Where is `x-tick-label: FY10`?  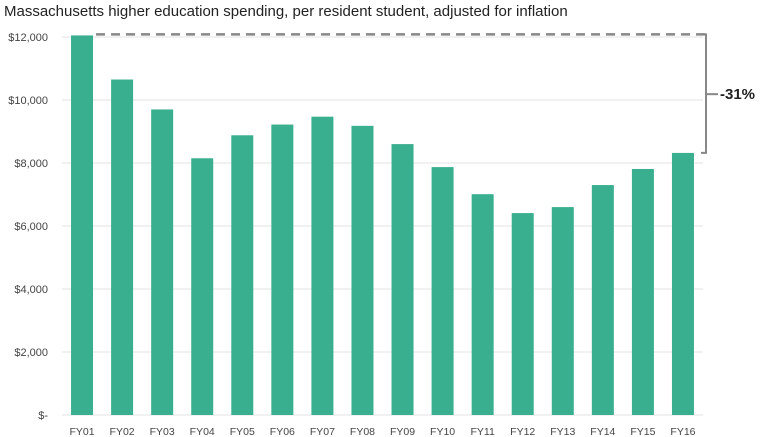 x-tick-label: FY10 is located at coordinates (442, 431).